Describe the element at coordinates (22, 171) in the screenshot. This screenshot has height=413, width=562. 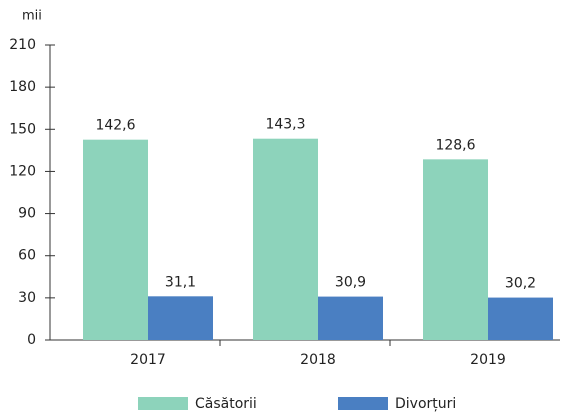
I see `y-tick-label: 120` at that location.